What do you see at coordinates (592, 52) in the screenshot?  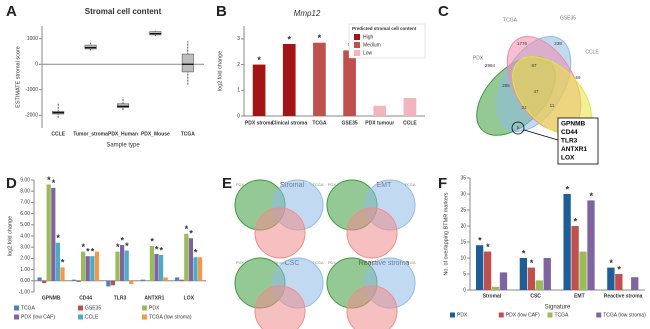 I see `venn-set-label: CCLE` at bounding box center [592, 52].